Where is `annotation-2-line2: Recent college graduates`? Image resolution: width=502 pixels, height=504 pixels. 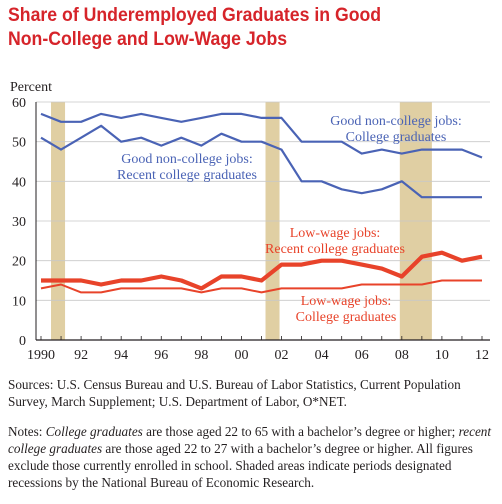
annotation-2-line2: Recent college graduates is located at coordinates (187, 175).